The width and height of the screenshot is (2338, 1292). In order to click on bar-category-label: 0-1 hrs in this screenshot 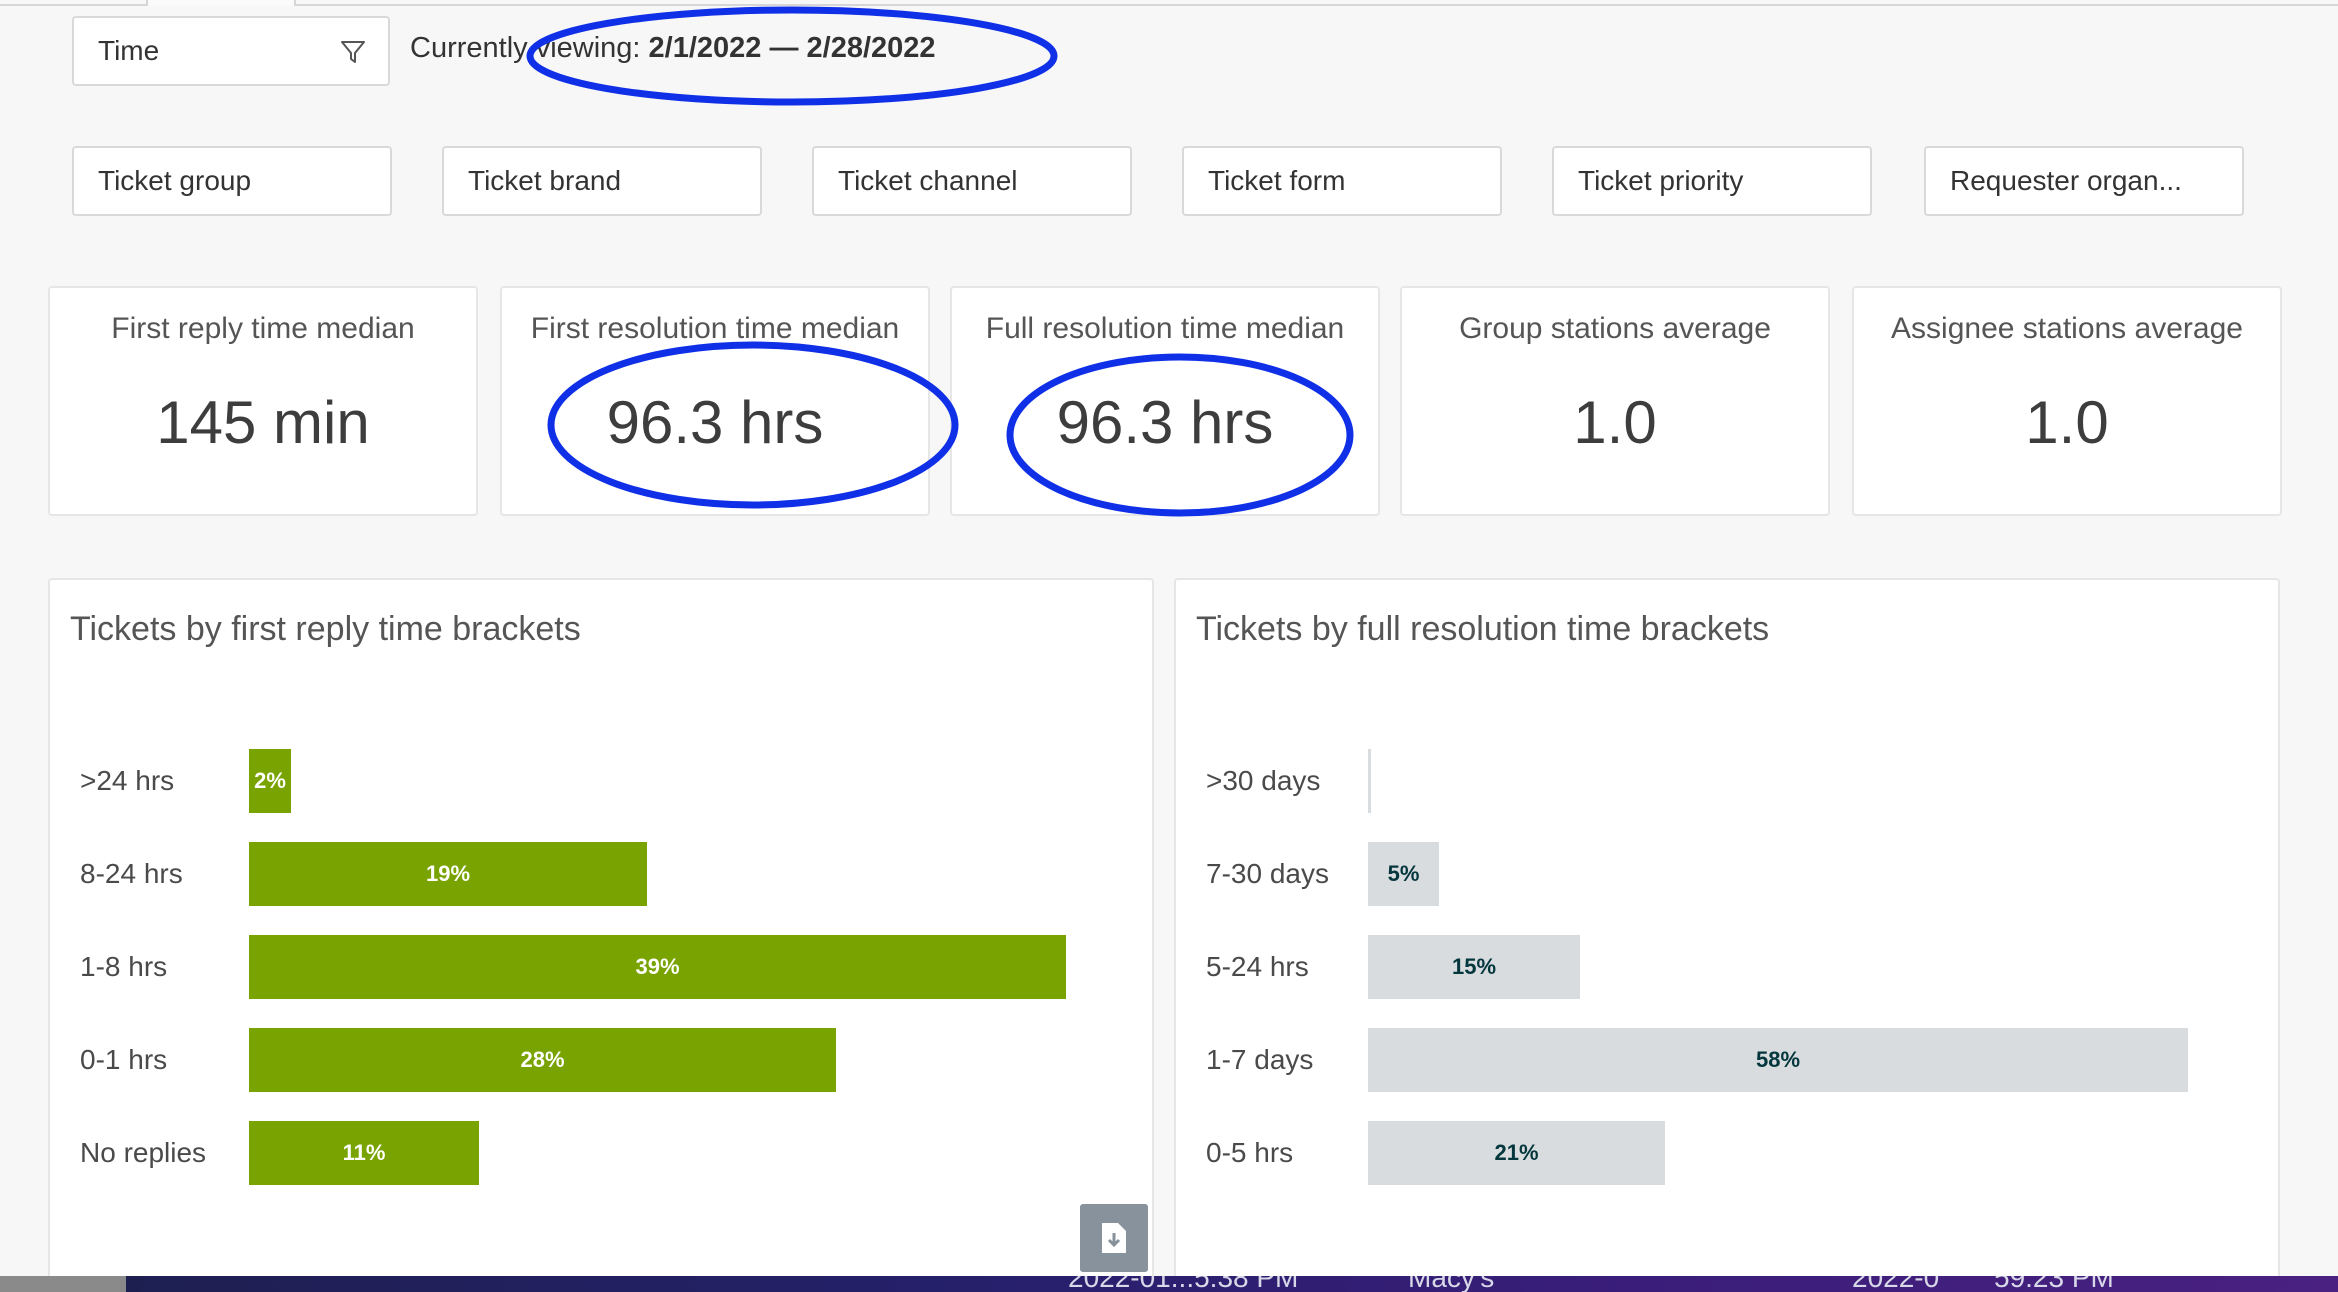, I will do `click(124, 1059)`.